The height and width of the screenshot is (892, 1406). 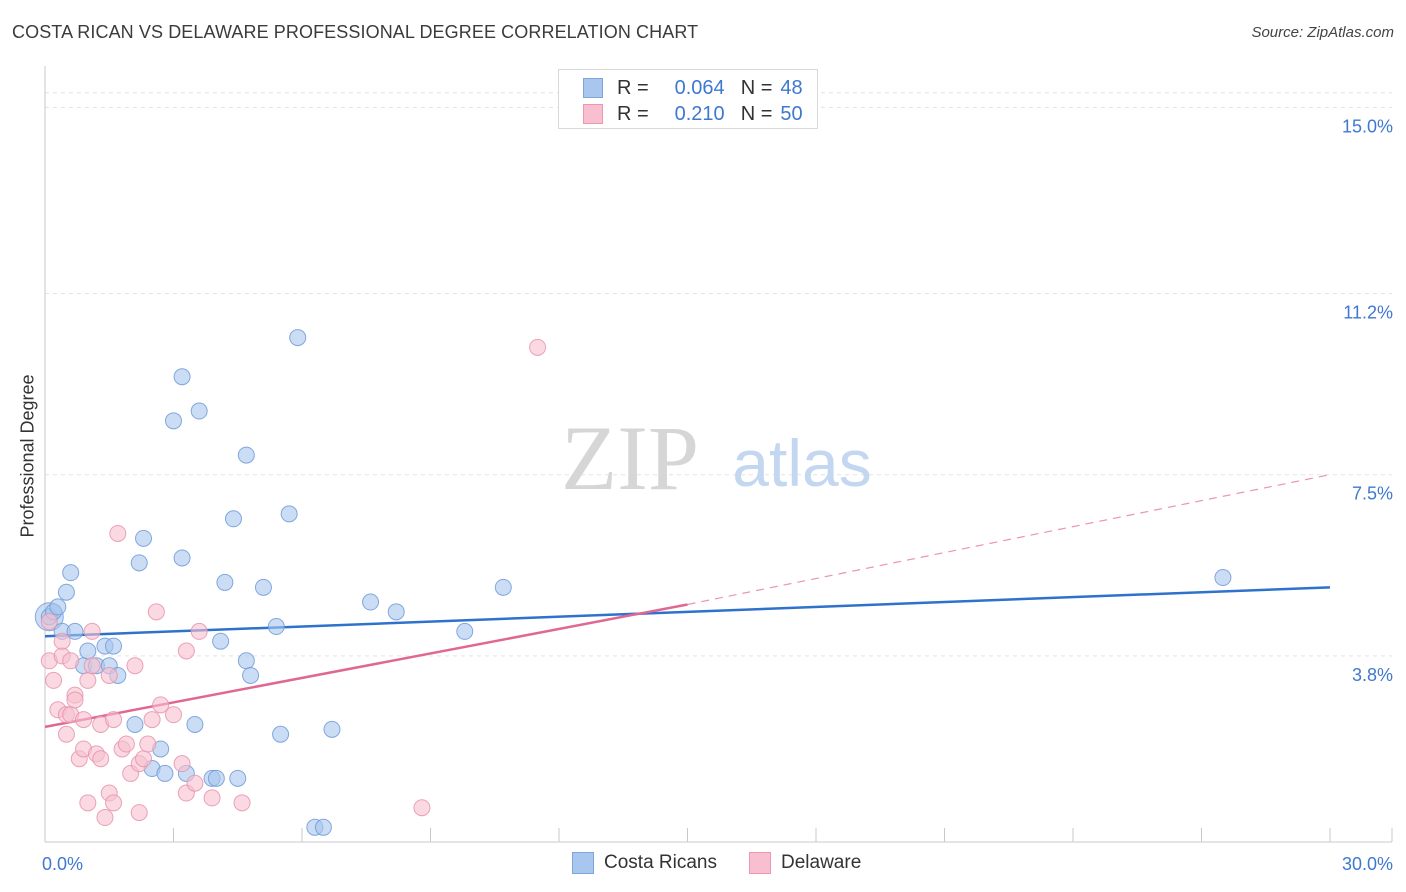 What do you see at coordinates (660, 862) in the screenshot?
I see `legend-label: Costa Ricans` at bounding box center [660, 862].